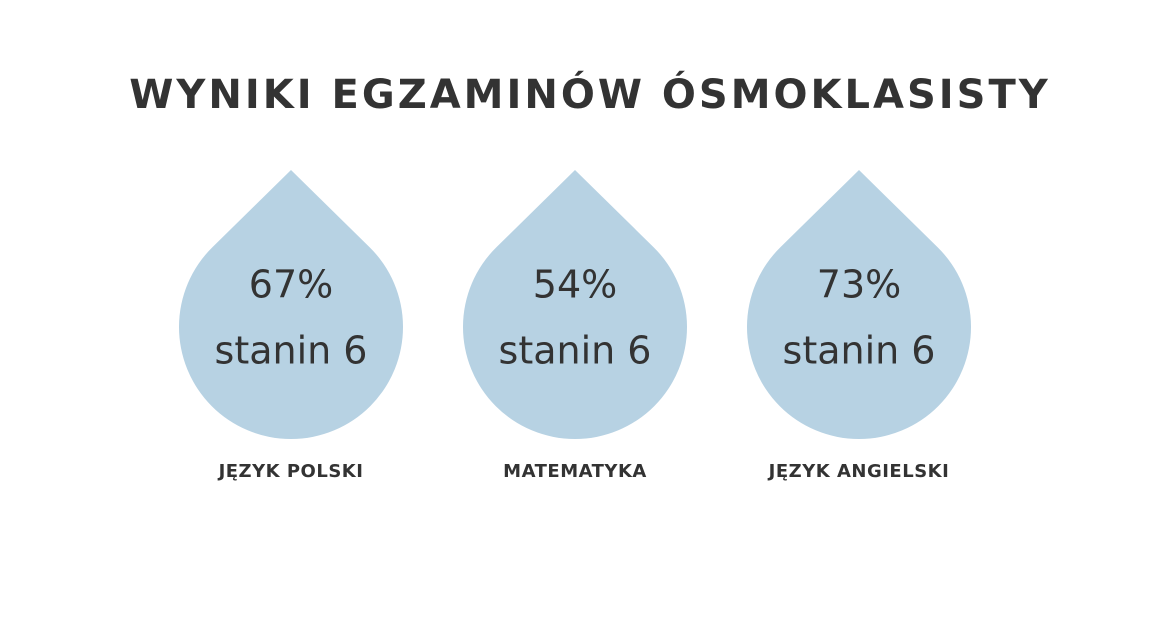 The image size is (1150, 640). What do you see at coordinates (575, 285) in the screenshot?
I see `percent: 54%` at bounding box center [575, 285].